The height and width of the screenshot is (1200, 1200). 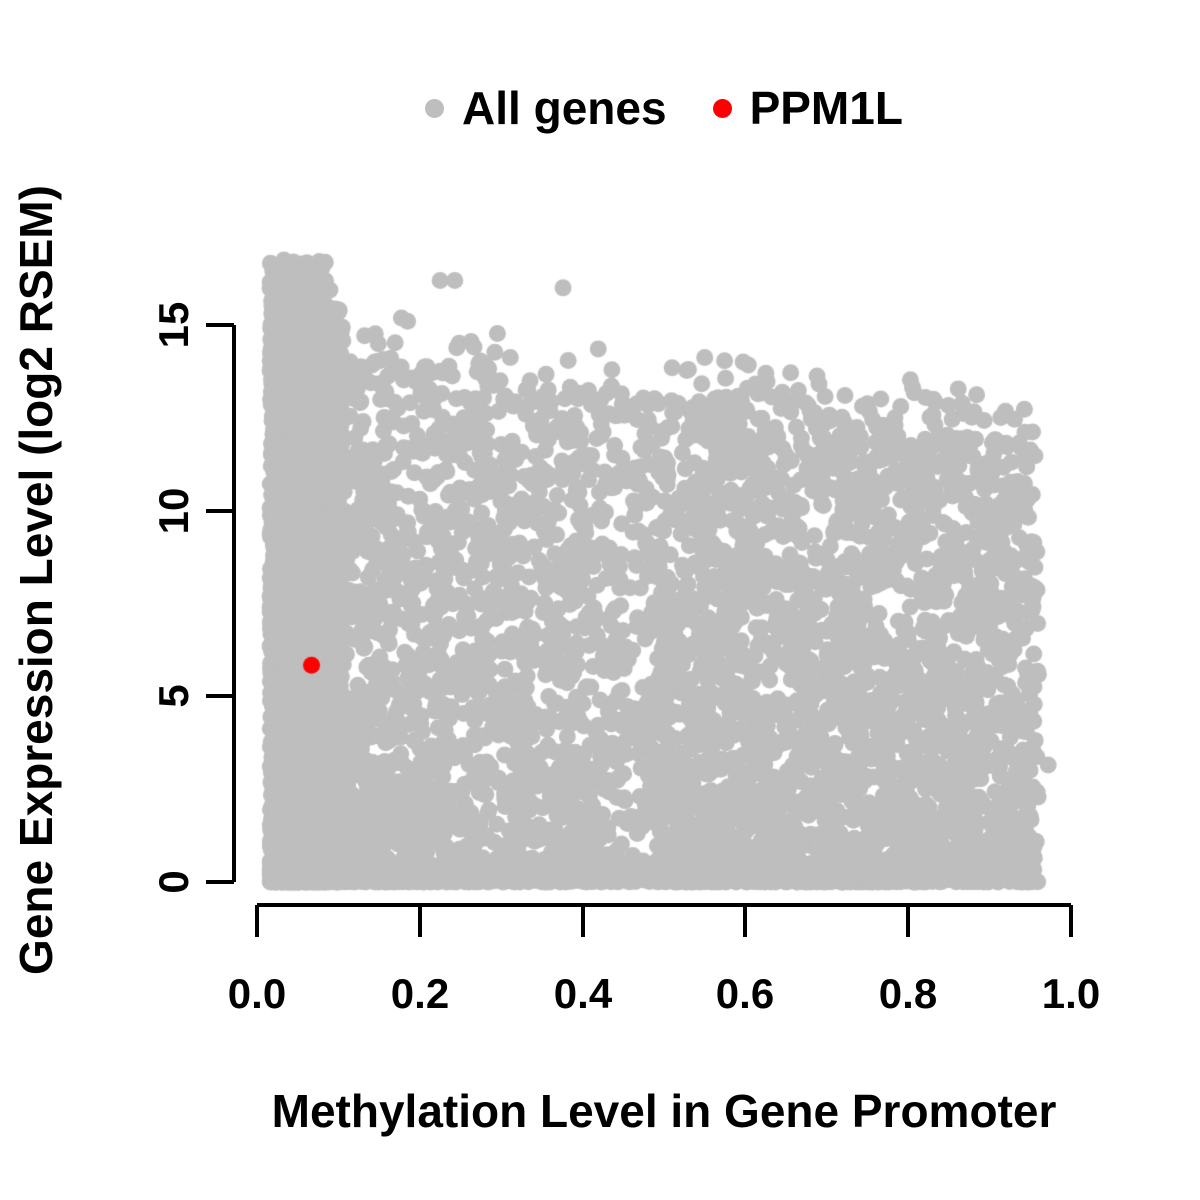 I want to click on legend-label-ppm1l: PPM1L, so click(x=826, y=108).